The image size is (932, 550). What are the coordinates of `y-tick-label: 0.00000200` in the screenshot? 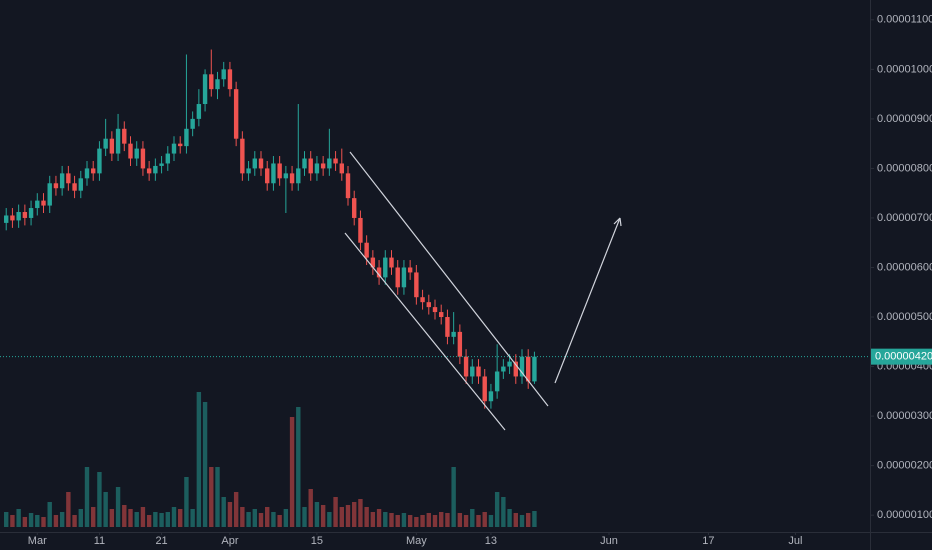 It's located at (904, 466).